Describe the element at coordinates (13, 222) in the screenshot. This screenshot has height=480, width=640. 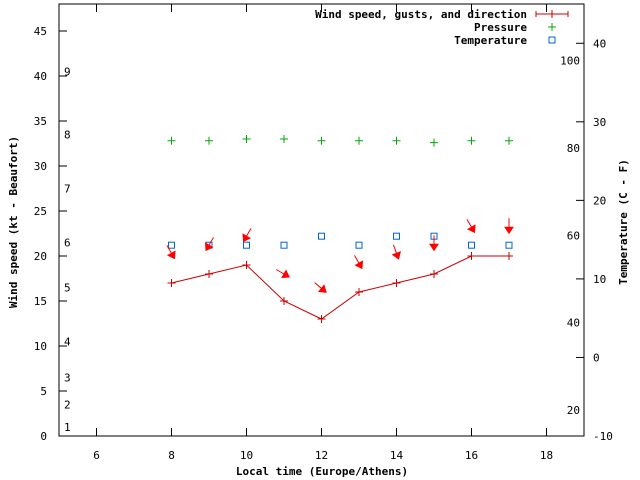
I see `y-axis-title: Wind speed (kt - Beaufort)` at that location.